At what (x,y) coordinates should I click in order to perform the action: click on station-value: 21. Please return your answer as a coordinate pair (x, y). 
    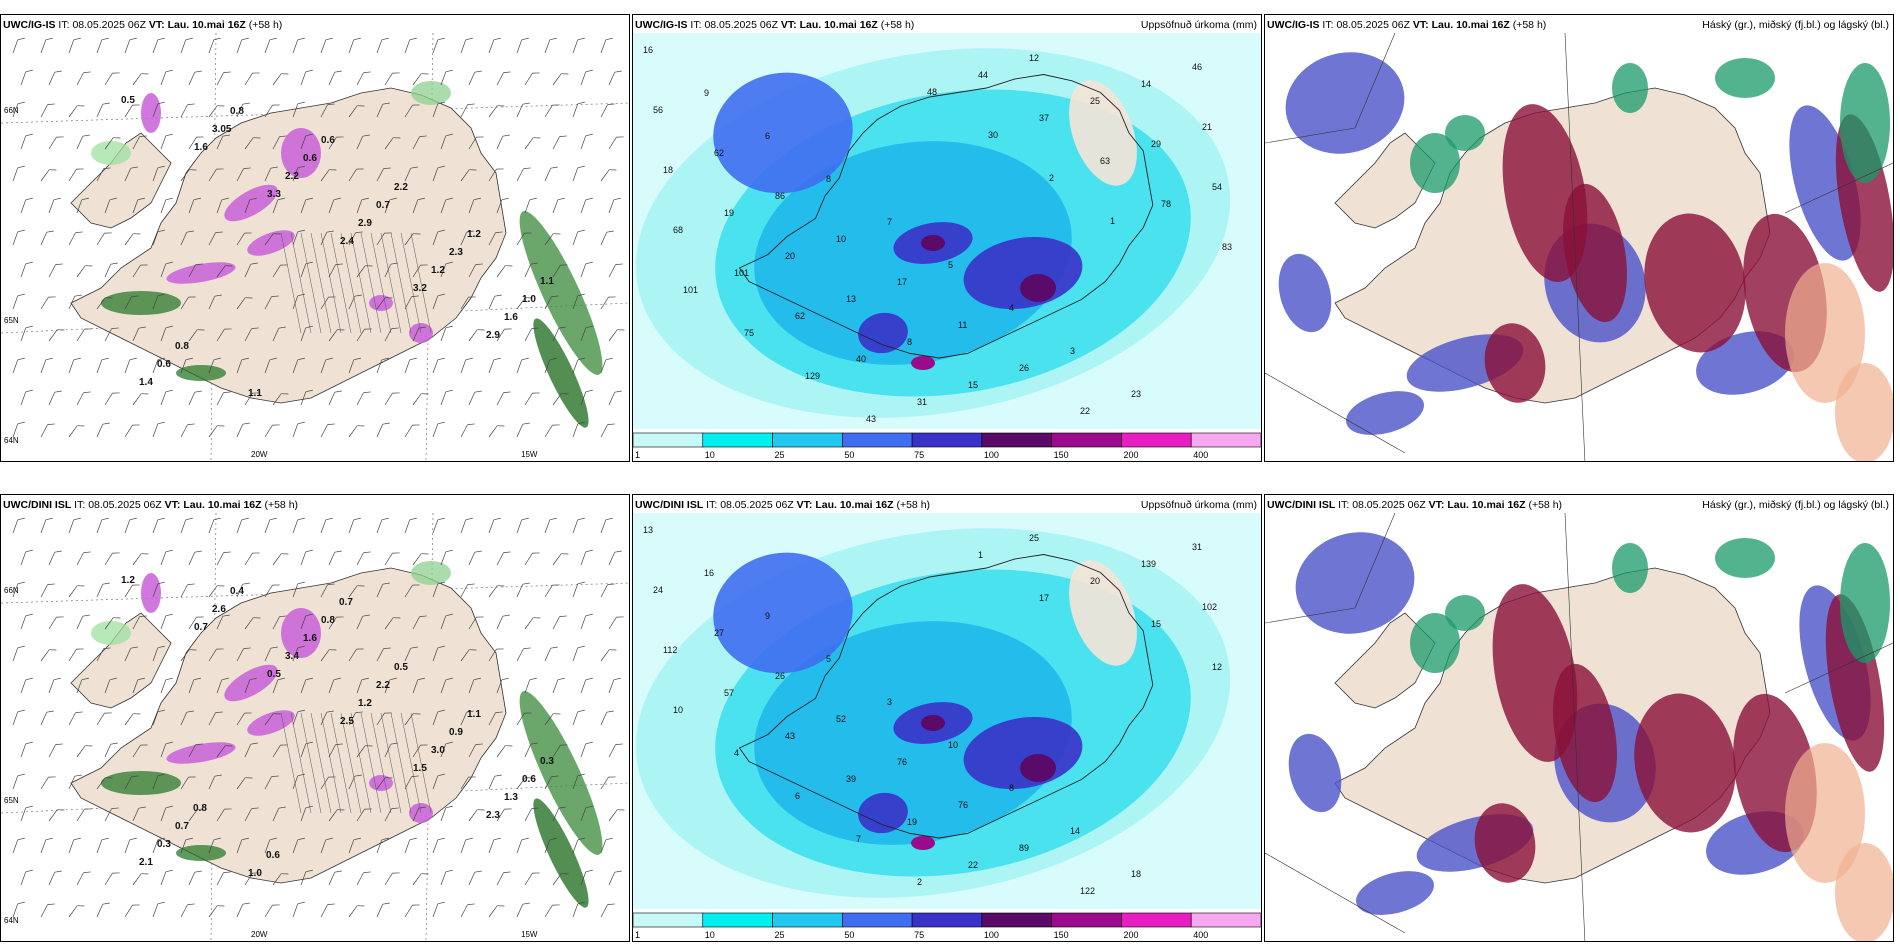
    Looking at the image, I should click on (1207, 127).